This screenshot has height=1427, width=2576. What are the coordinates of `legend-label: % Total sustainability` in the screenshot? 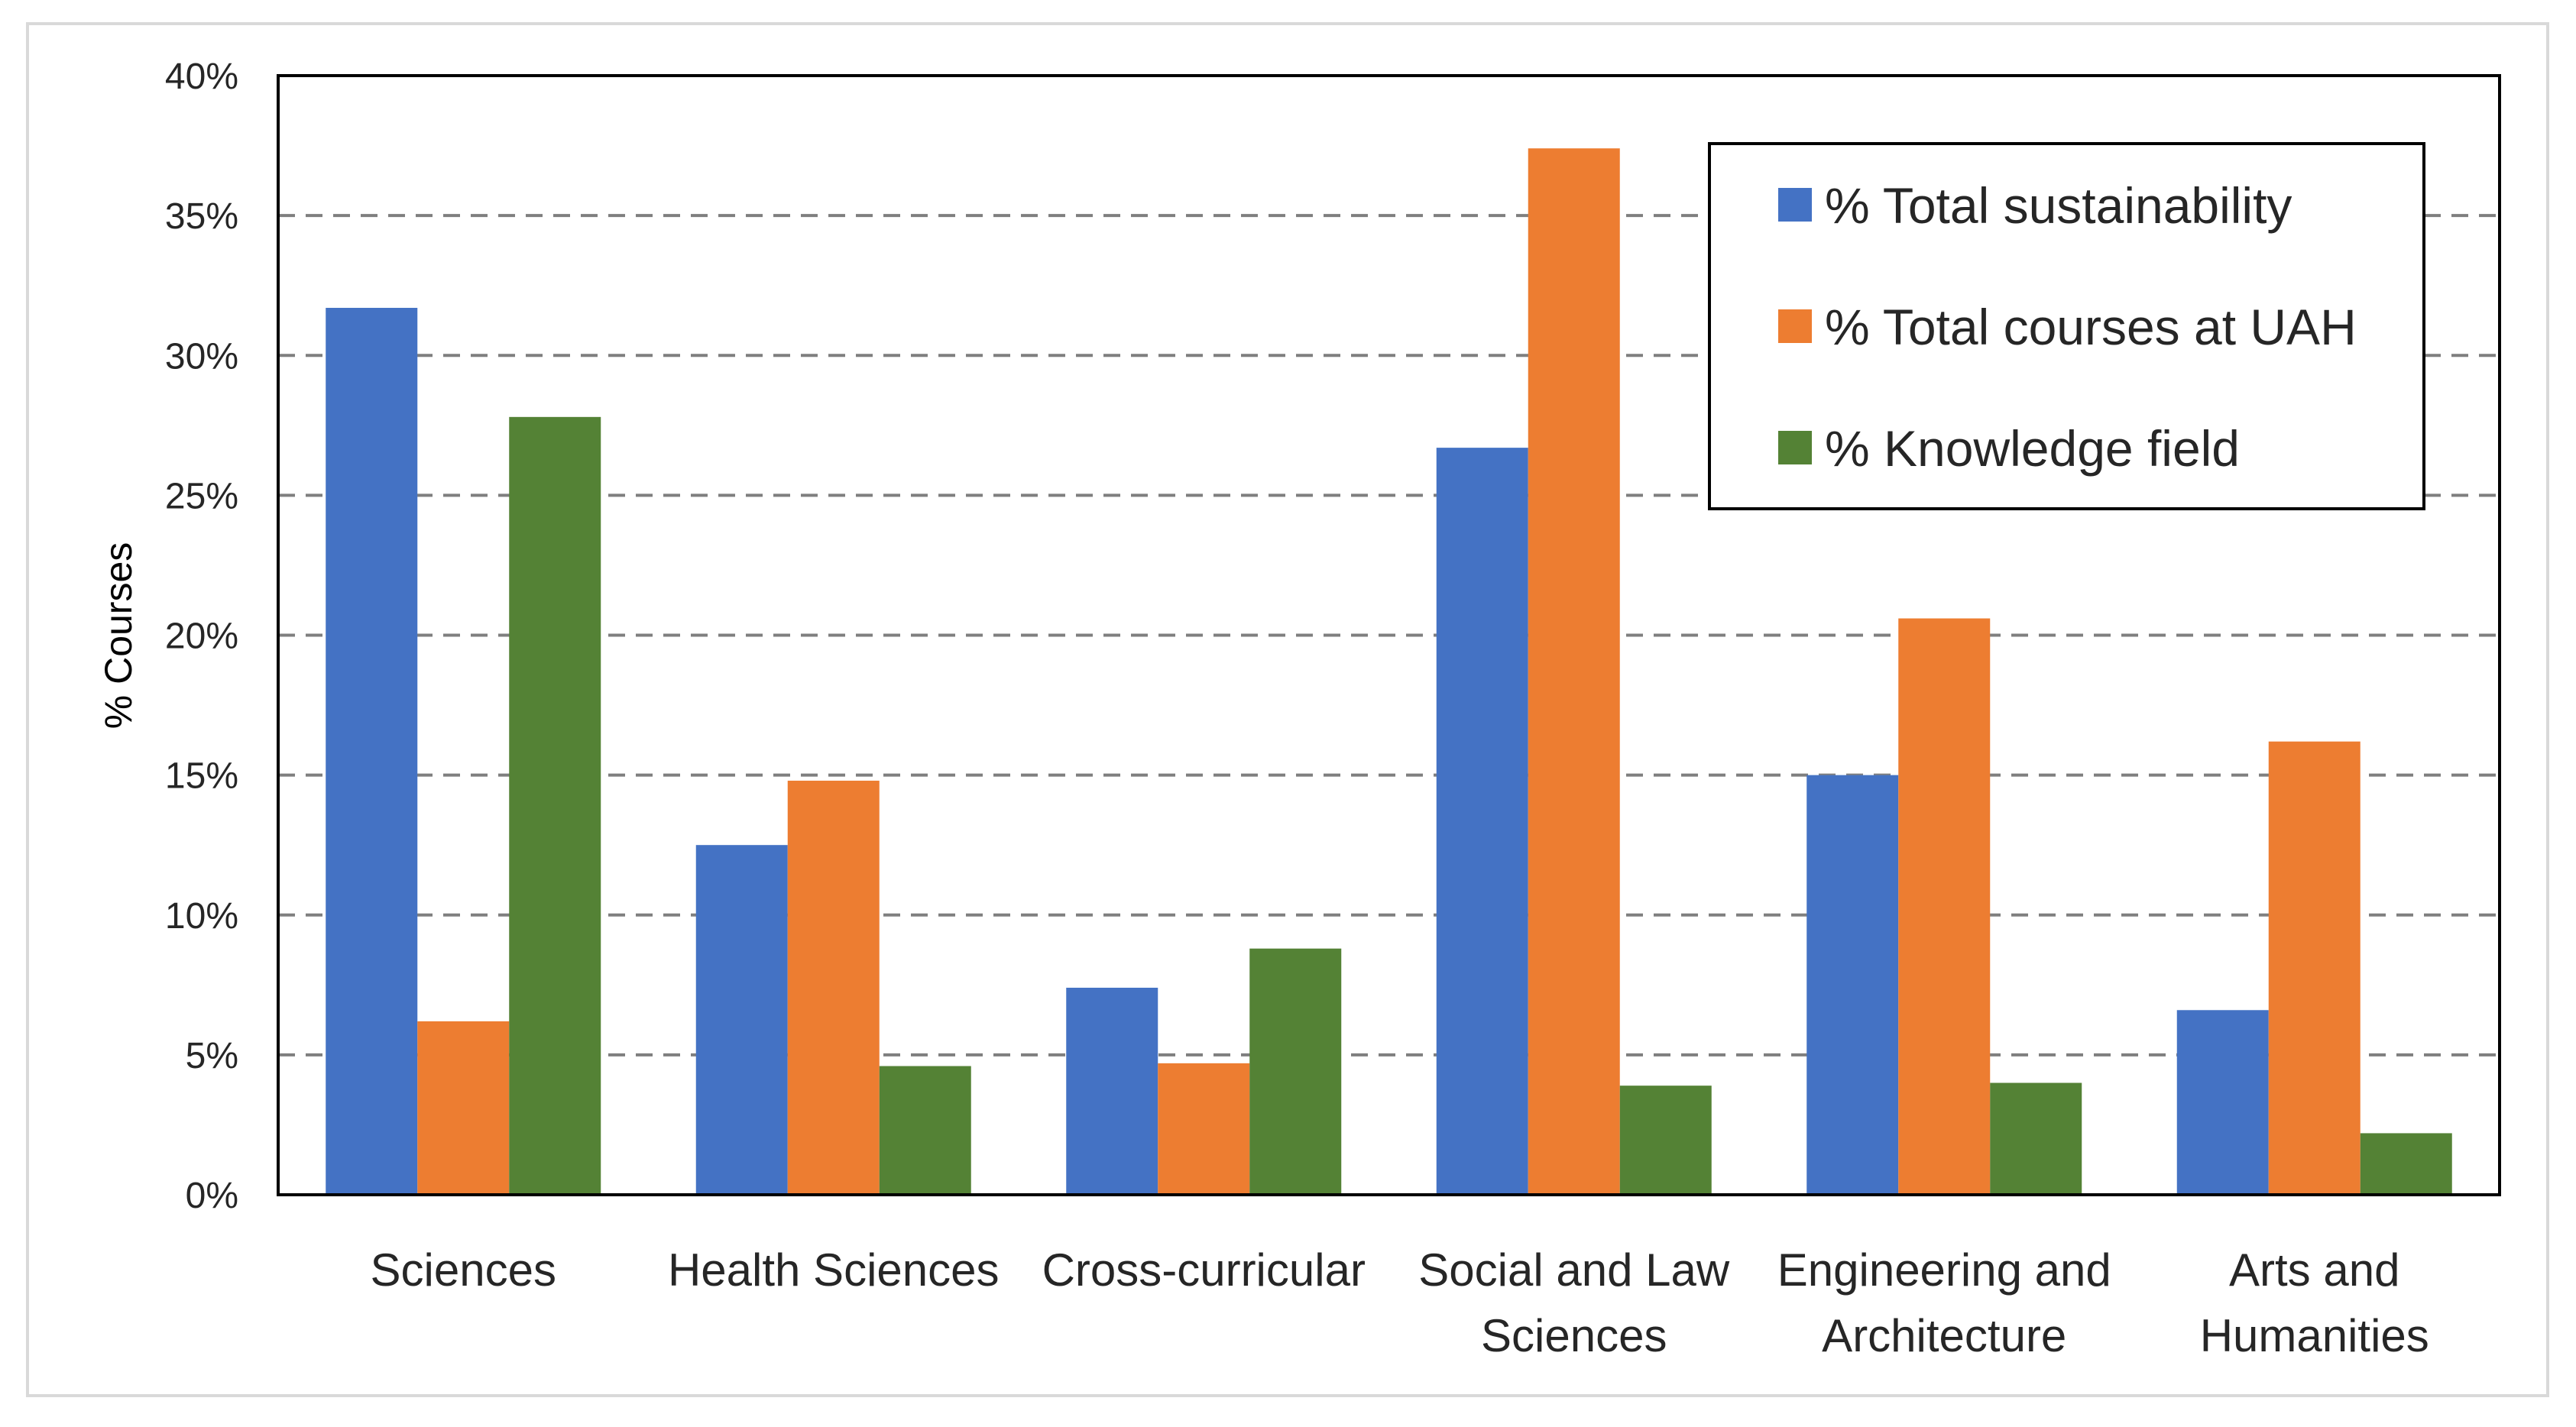 It's located at (2059, 205).